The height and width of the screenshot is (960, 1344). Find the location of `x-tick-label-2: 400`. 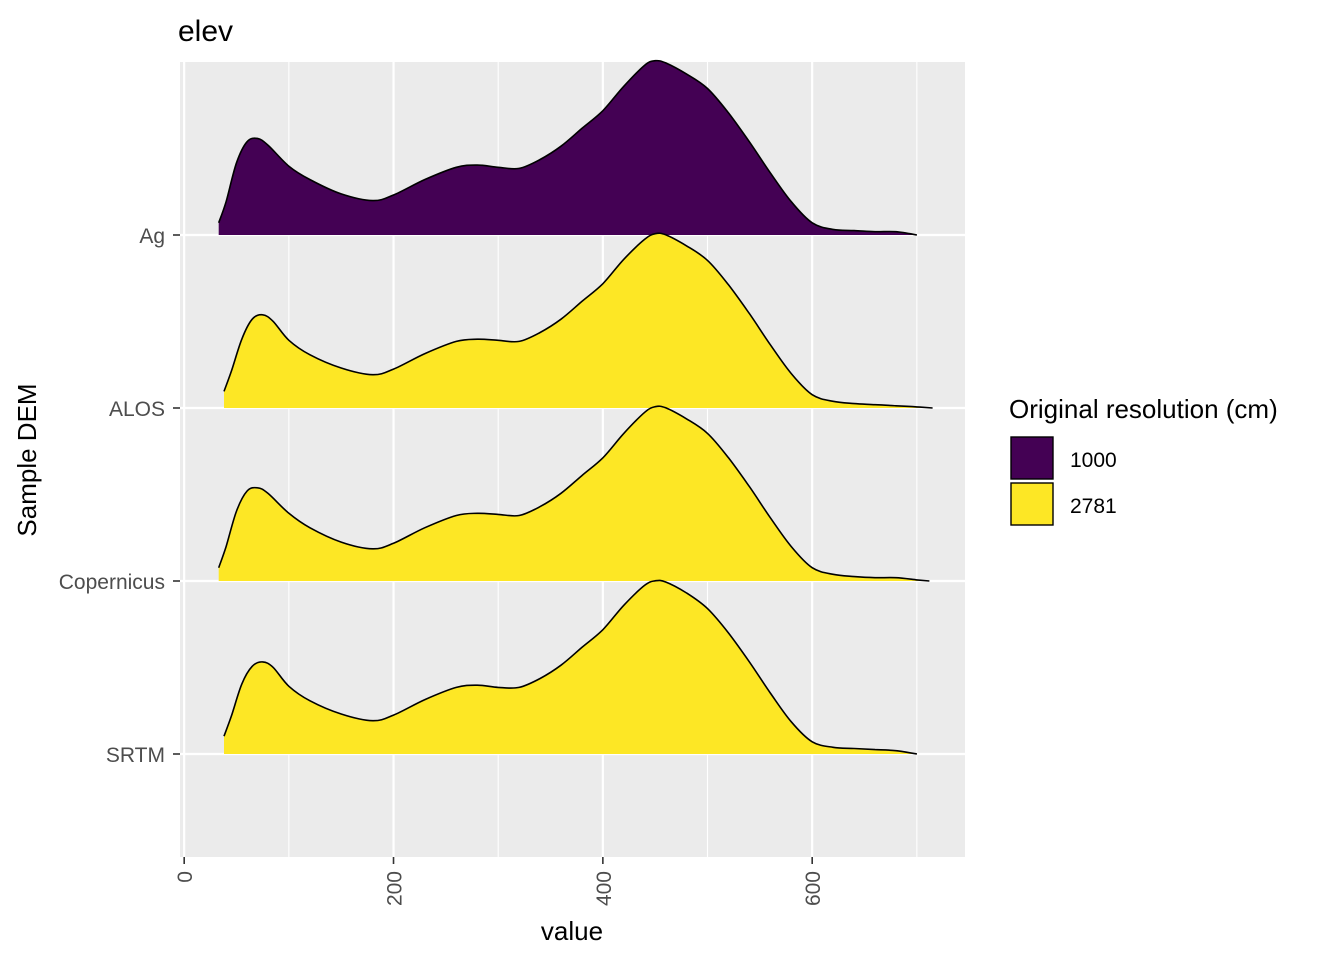

x-tick-label-2: 400 is located at coordinates (604, 888).